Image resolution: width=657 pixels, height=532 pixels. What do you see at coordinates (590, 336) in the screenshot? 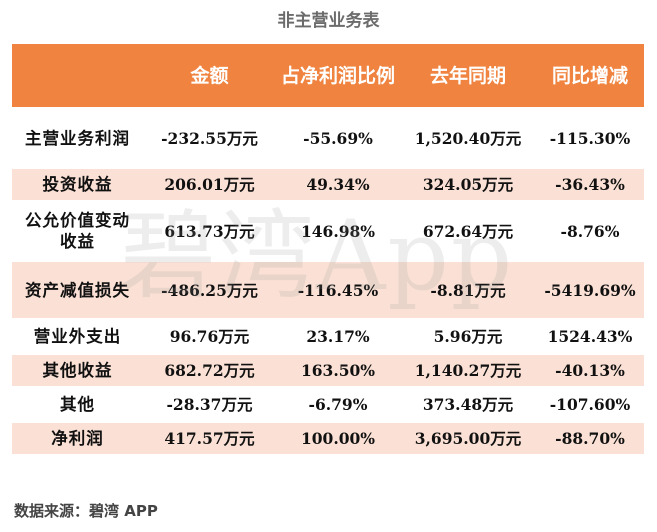
I see `row-yoy: 1524.43%` at bounding box center [590, 336].